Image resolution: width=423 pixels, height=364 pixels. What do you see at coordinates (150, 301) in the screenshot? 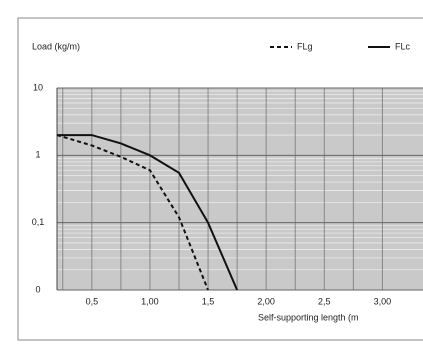
I see `x-tick-label: 1,00` at bounding box center [150, 301].